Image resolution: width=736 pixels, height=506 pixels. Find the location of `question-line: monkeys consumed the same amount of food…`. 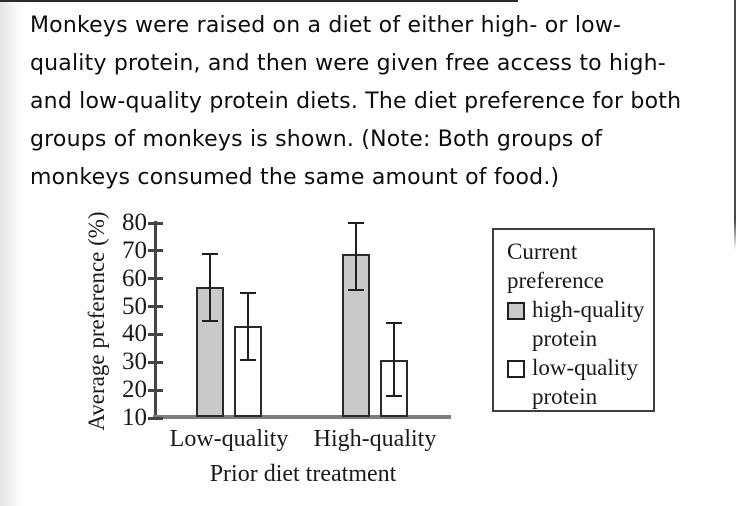

question-line: monkeys consumed the same amount of food… is located at coordinates (295, 177).